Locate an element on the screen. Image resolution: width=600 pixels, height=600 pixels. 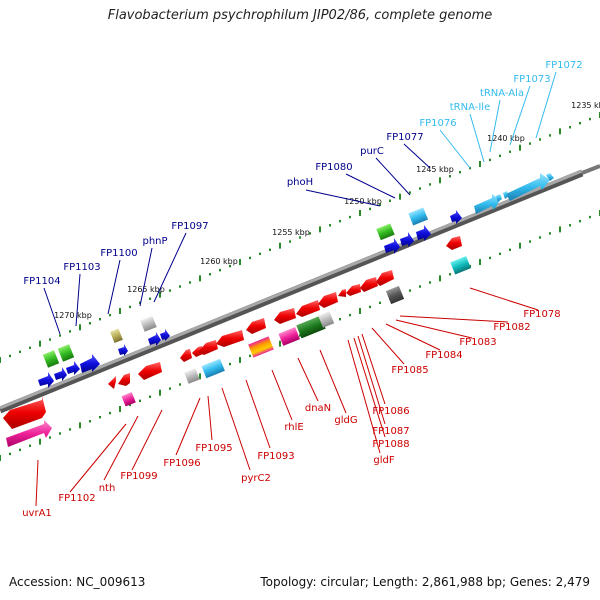
gene-label: FP1077 is located at coordinates (404, 137).